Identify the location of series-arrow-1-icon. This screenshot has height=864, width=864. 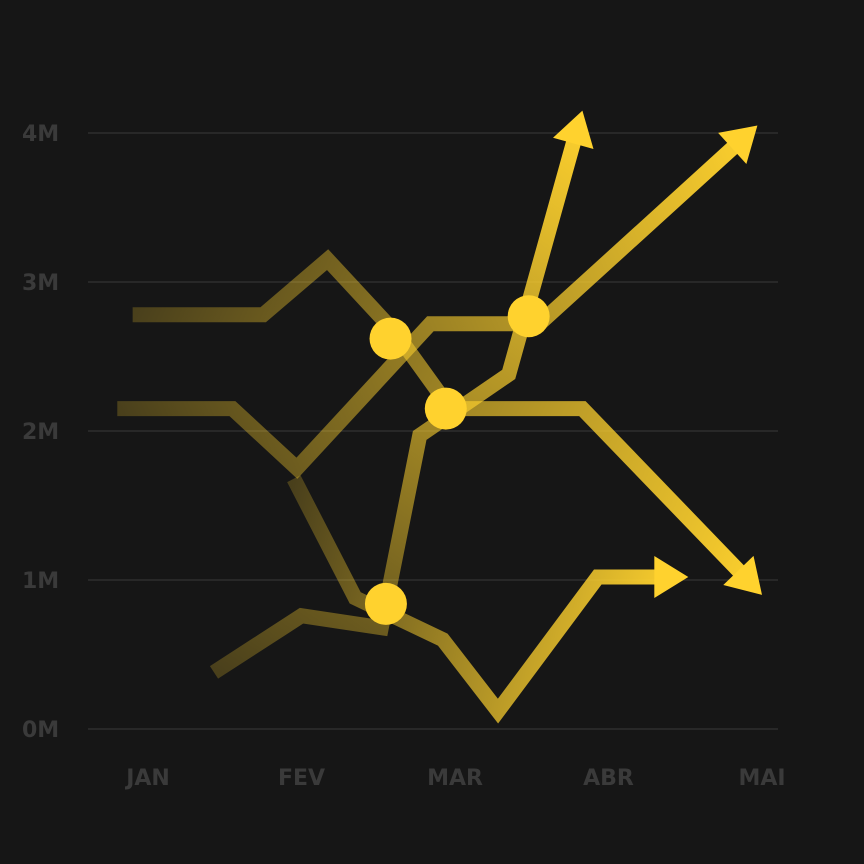
(742, 575).